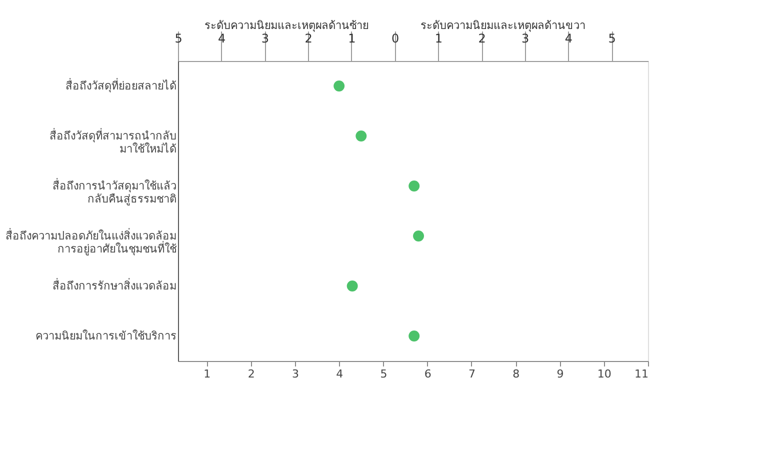 The width and height of the screenshot is (760, 476). I want to click on y-tick-label: สื่อถึงการนำวัสดุมาใช้แล้ว กลับคืนสู่ธรรมชาติ, so click(114, 192).